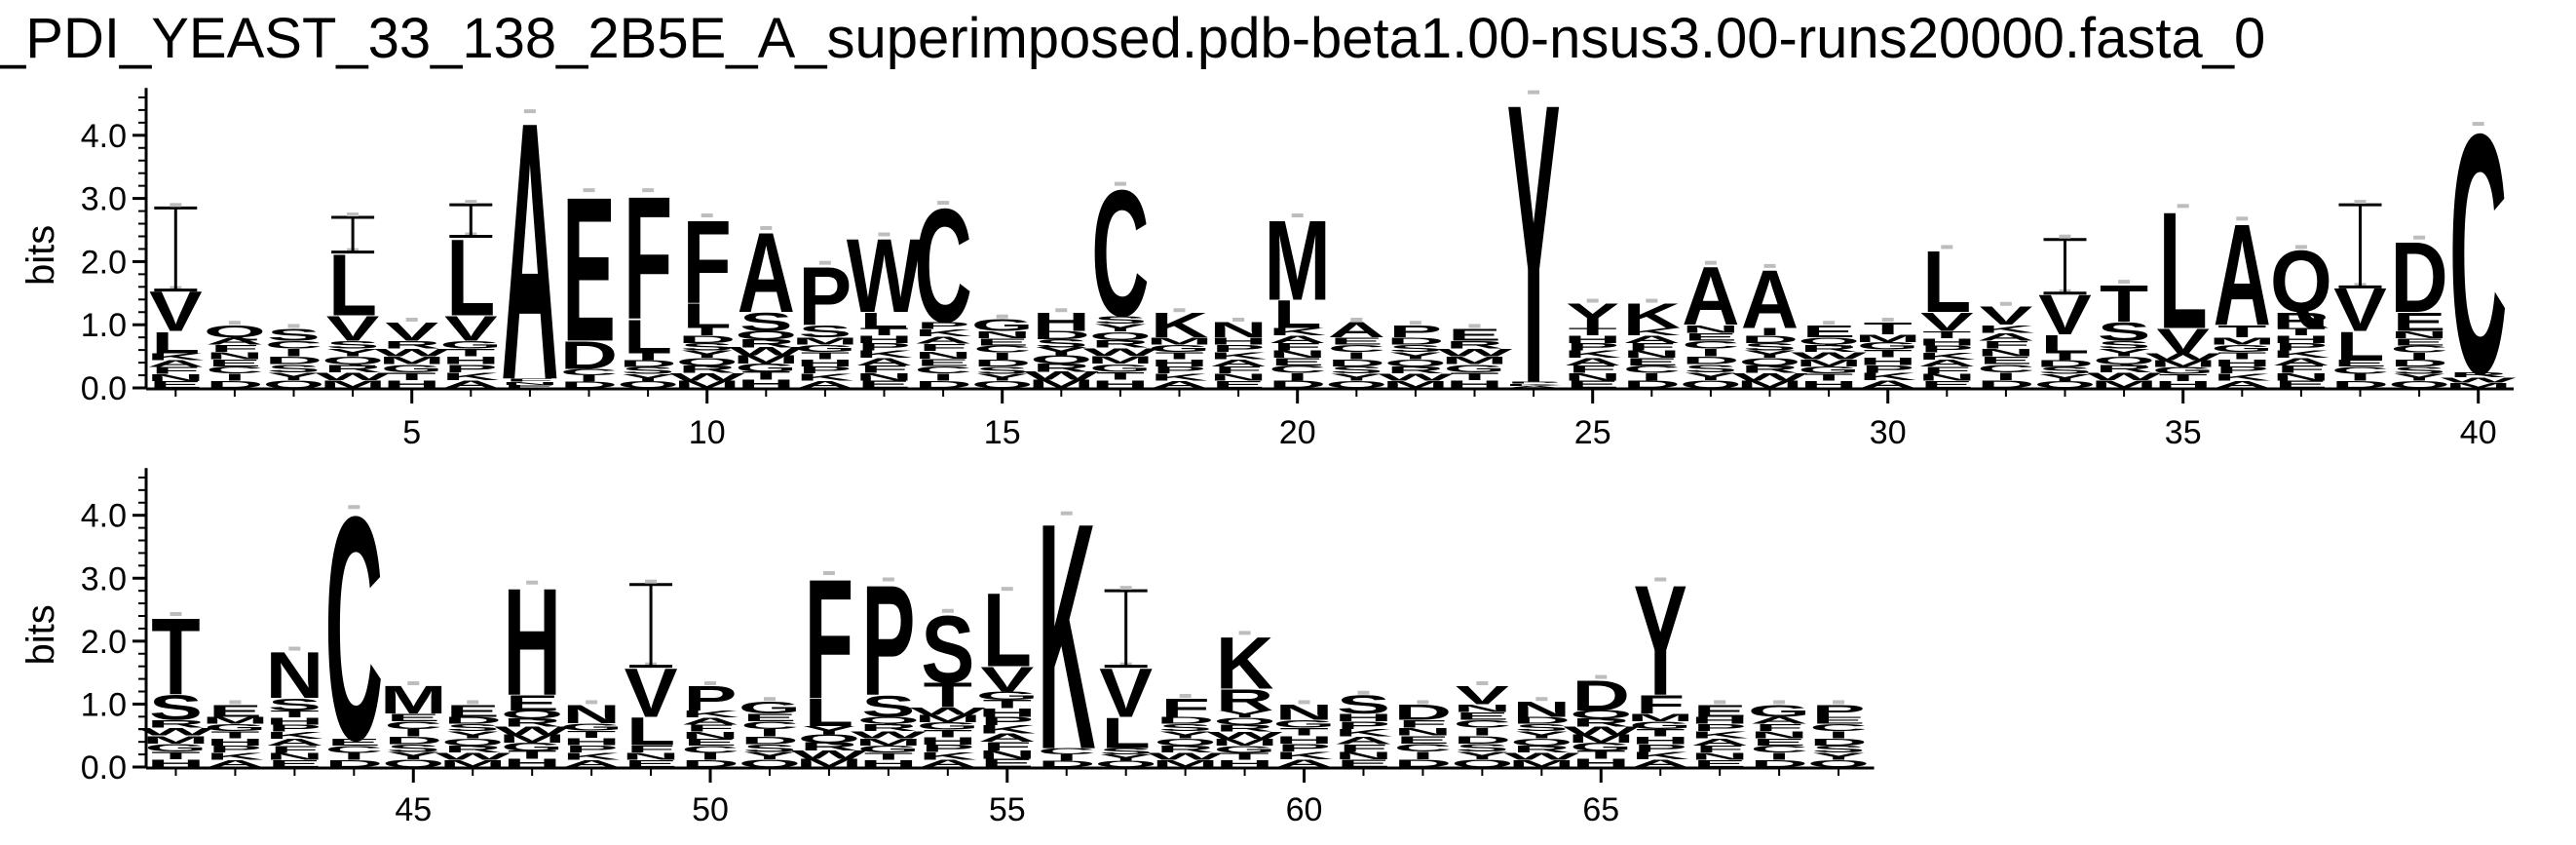  Describe the element at coordinates (412, 353) in the screenshot. I see `logo-column-5: HTGMWRV` at that location.